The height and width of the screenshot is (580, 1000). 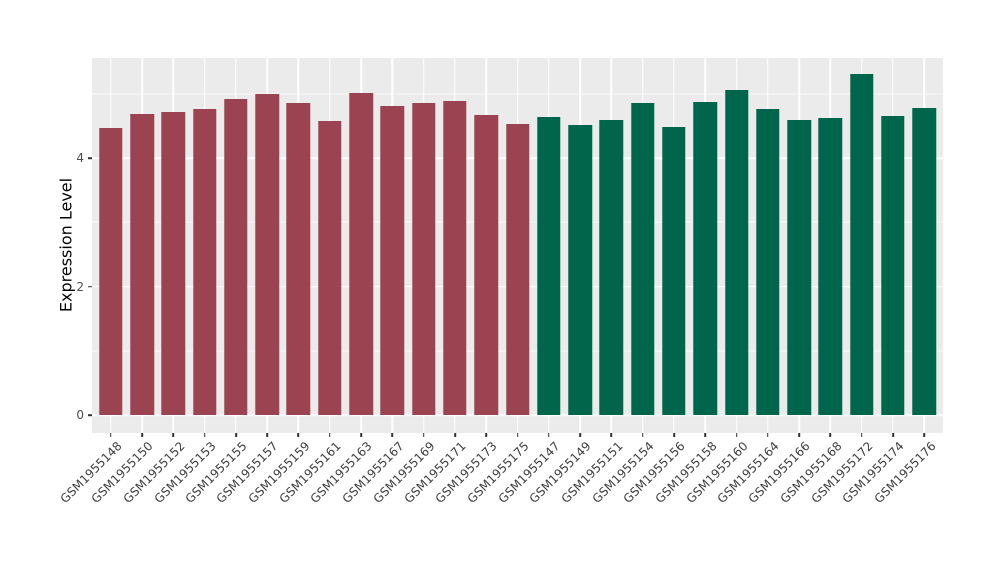 What do you see at coordinates (80, 158) in the screenshot?
I see `y-tick-label: 4` at bounding box center [80, 158].